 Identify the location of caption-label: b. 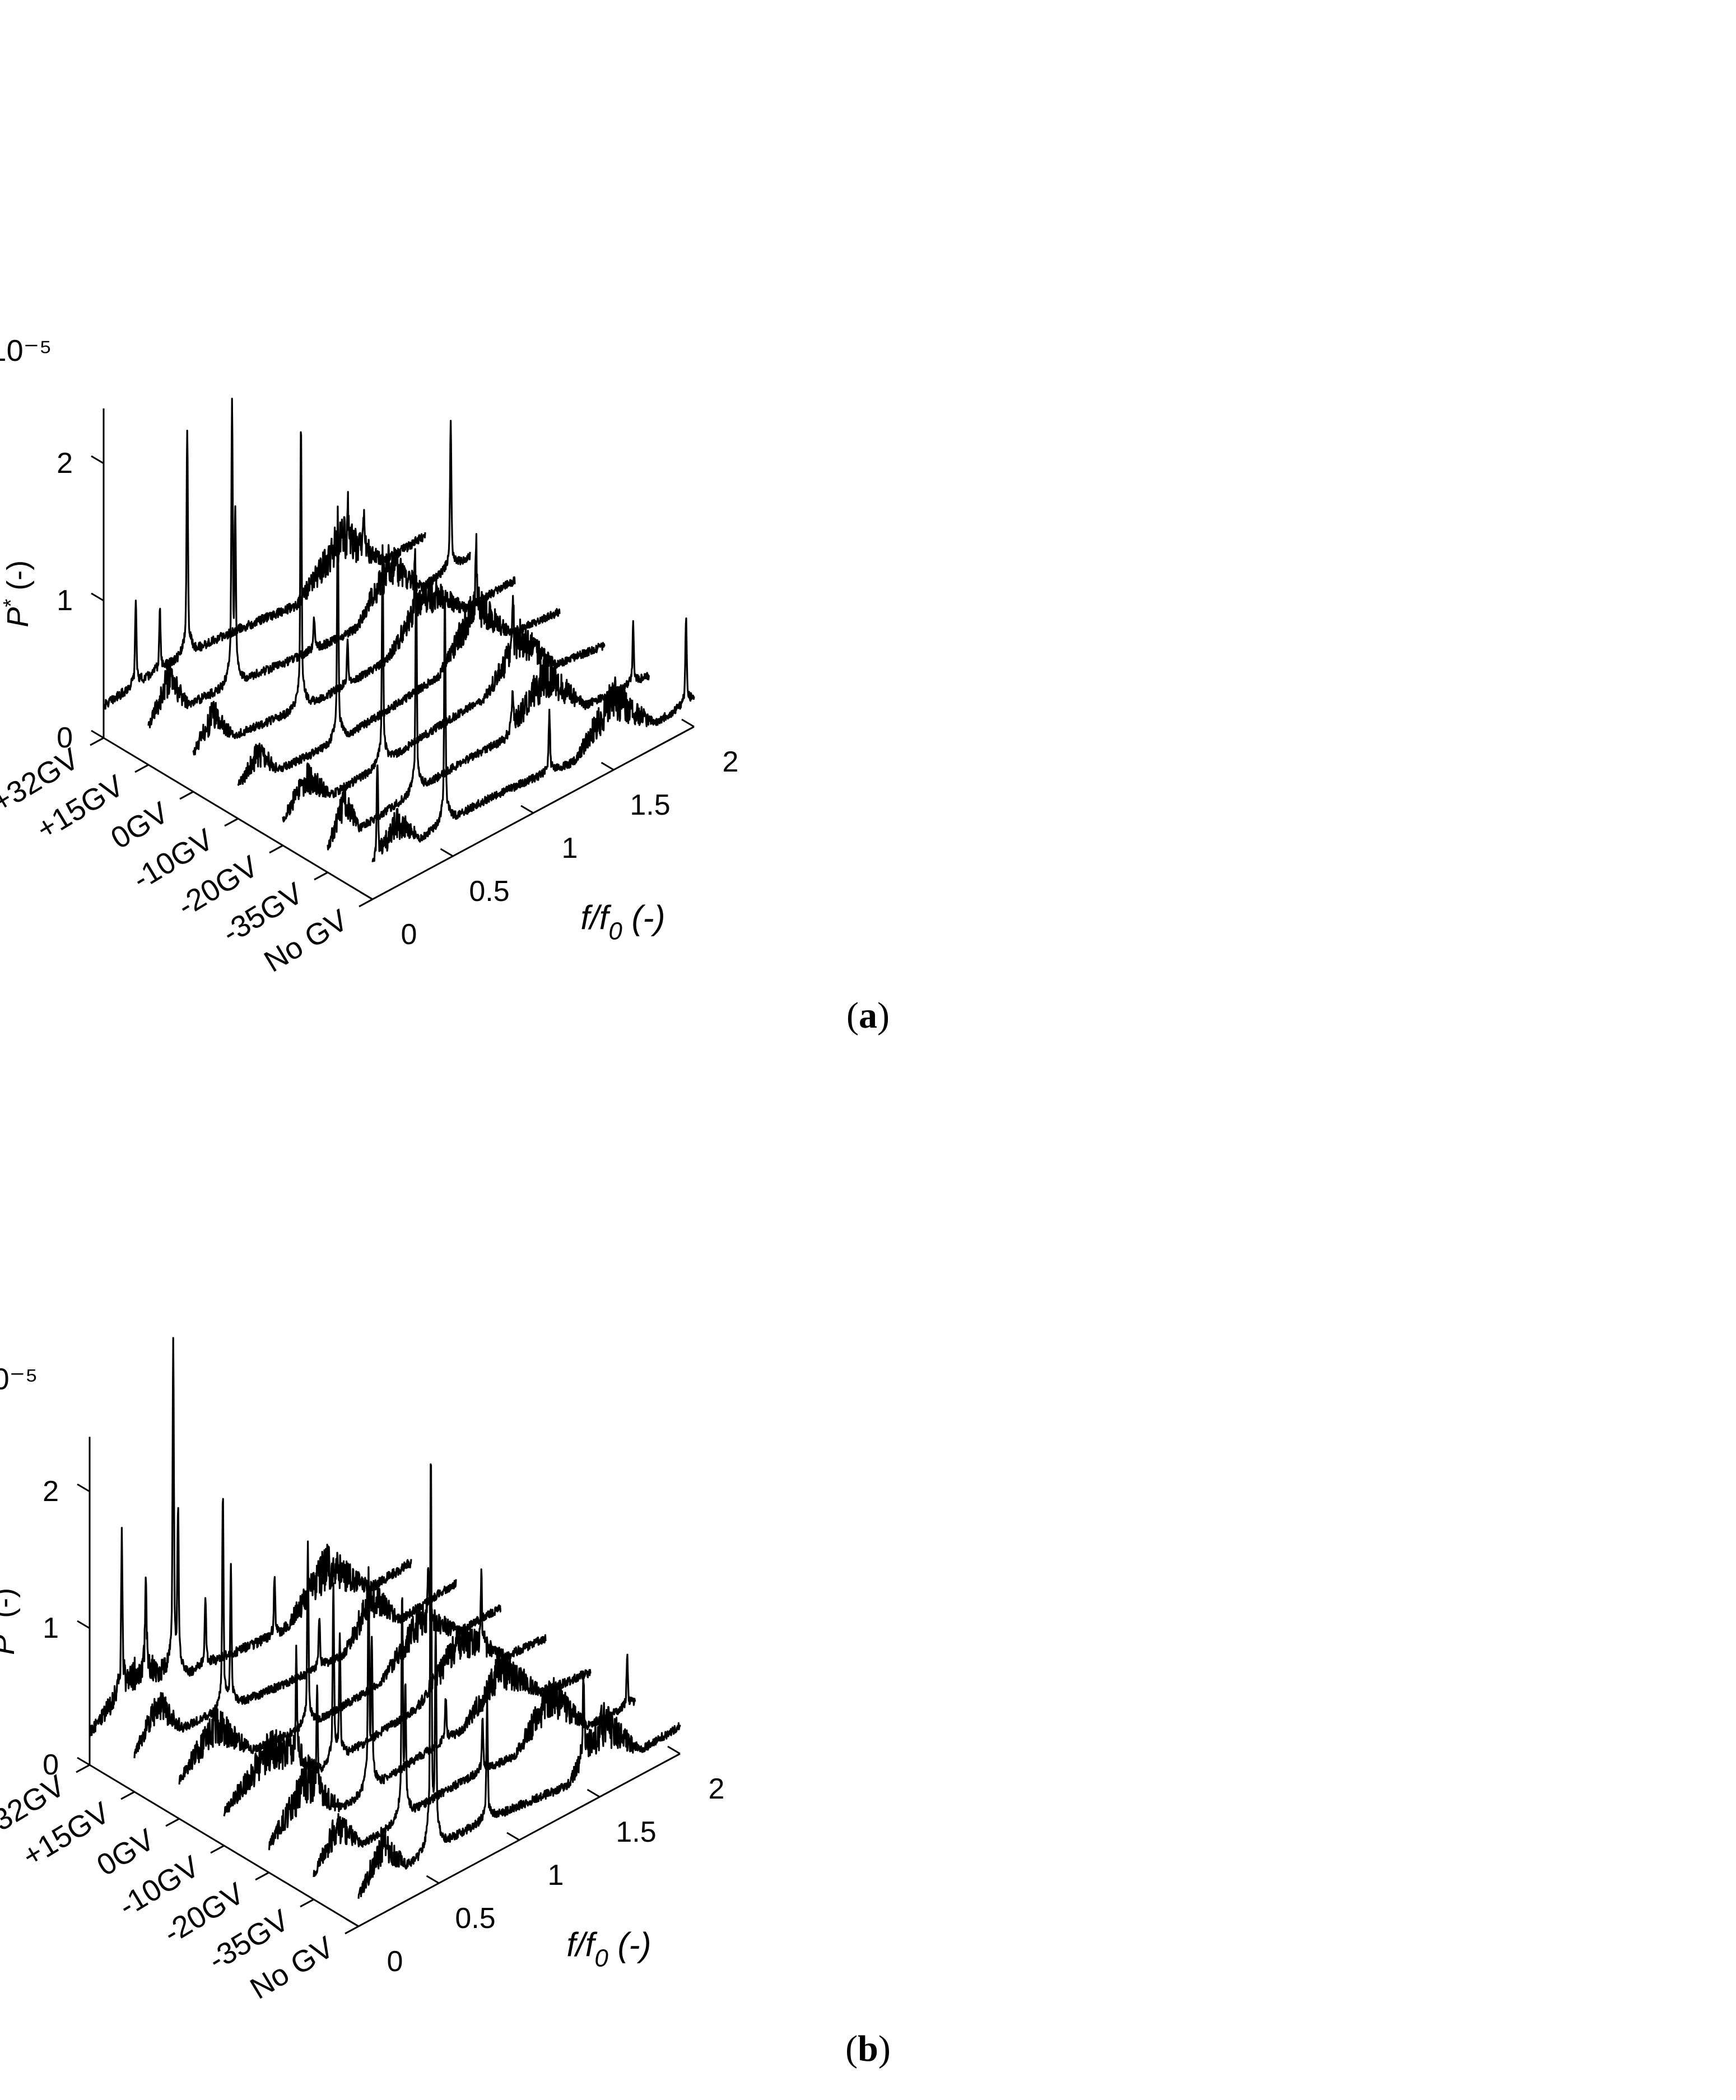
(868, 2048).